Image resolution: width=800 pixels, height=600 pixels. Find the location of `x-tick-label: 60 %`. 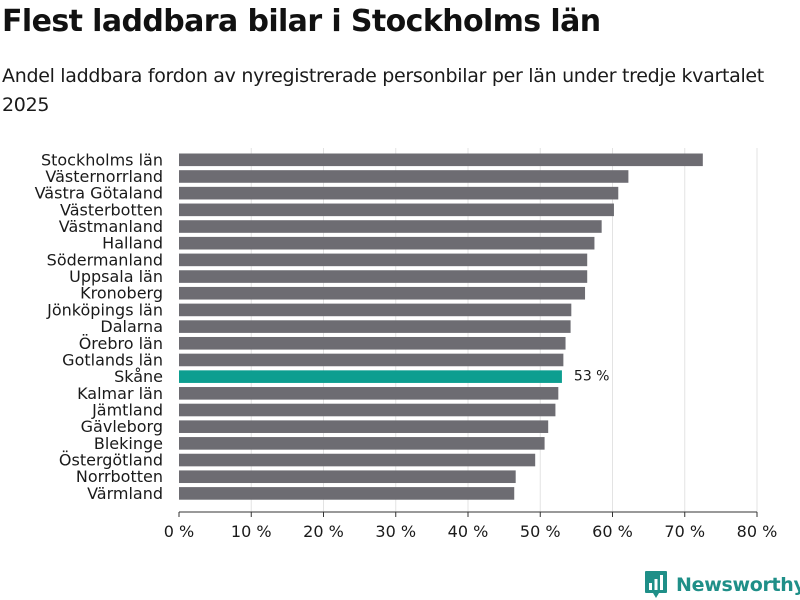

x-tick-label: 60 % is located at coordinates (612, 531).